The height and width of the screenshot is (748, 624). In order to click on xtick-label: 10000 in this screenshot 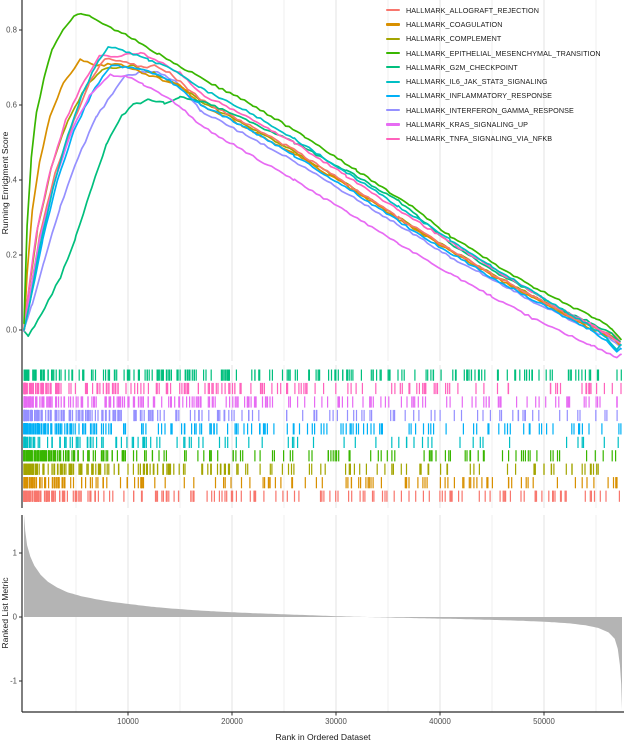, I will do `click(128, 721)`.